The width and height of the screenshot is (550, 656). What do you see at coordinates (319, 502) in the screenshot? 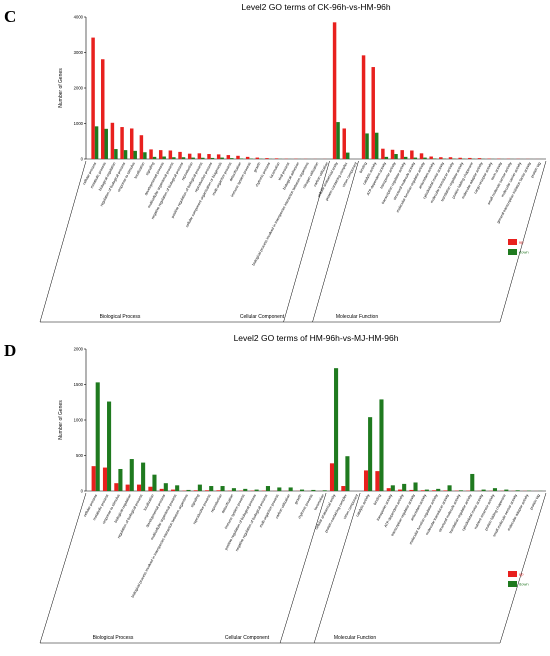
I see `category-label: locomotion` at bounding box center [319, 502].